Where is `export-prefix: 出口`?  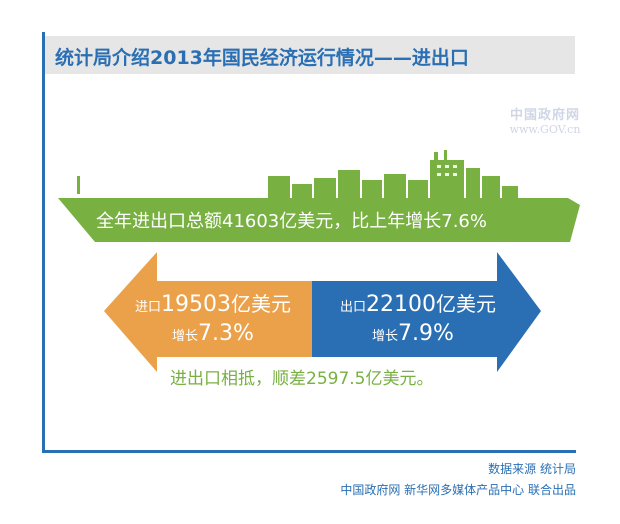
export-prefix: 出口 is located at coordinates (353, 307).